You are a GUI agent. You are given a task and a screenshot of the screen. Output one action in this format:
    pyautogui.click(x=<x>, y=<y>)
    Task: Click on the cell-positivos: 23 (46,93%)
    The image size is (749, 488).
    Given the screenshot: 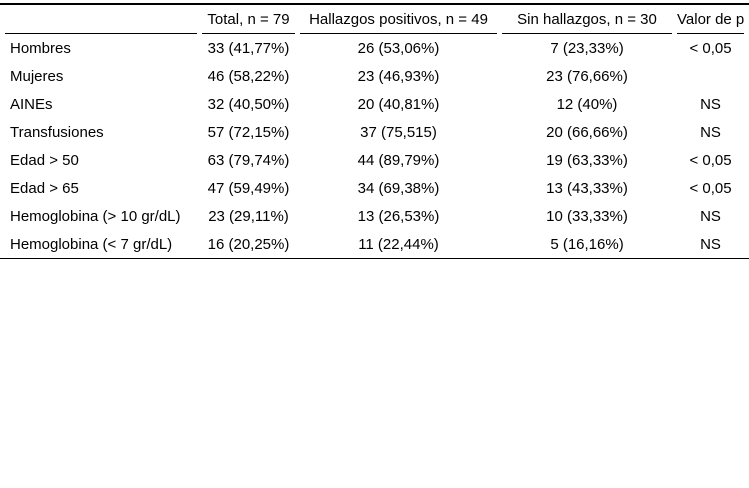 What is the action you would take?
    pyautogui.click(x=398, y=76)
    